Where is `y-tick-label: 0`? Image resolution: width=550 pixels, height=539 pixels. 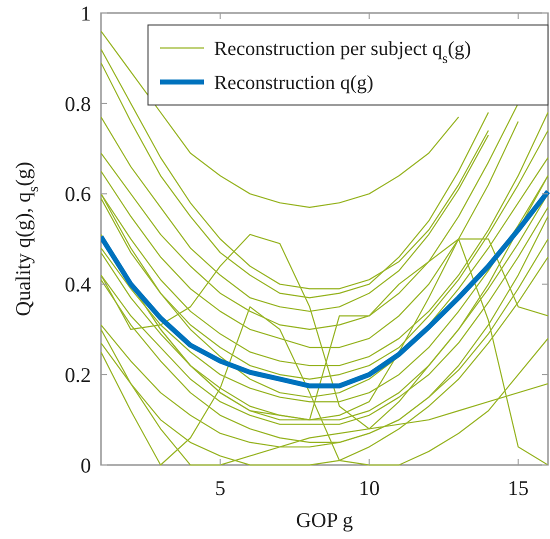
y-tick-label: 0 is located at coordinates (85, 465).